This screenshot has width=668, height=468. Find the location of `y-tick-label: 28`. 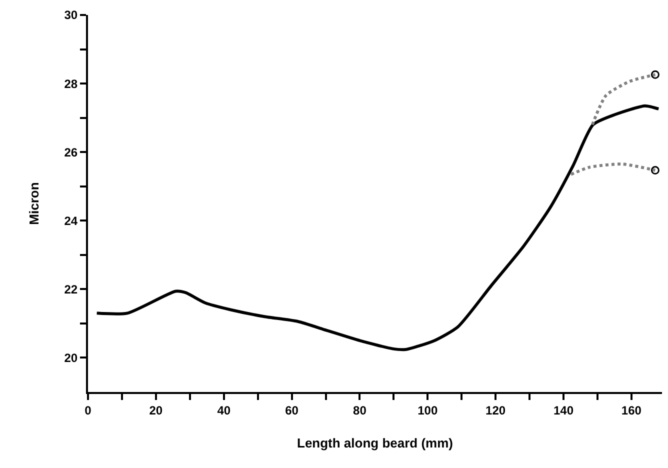

y-tick-label: 28 is located at coordinates (71, 83).